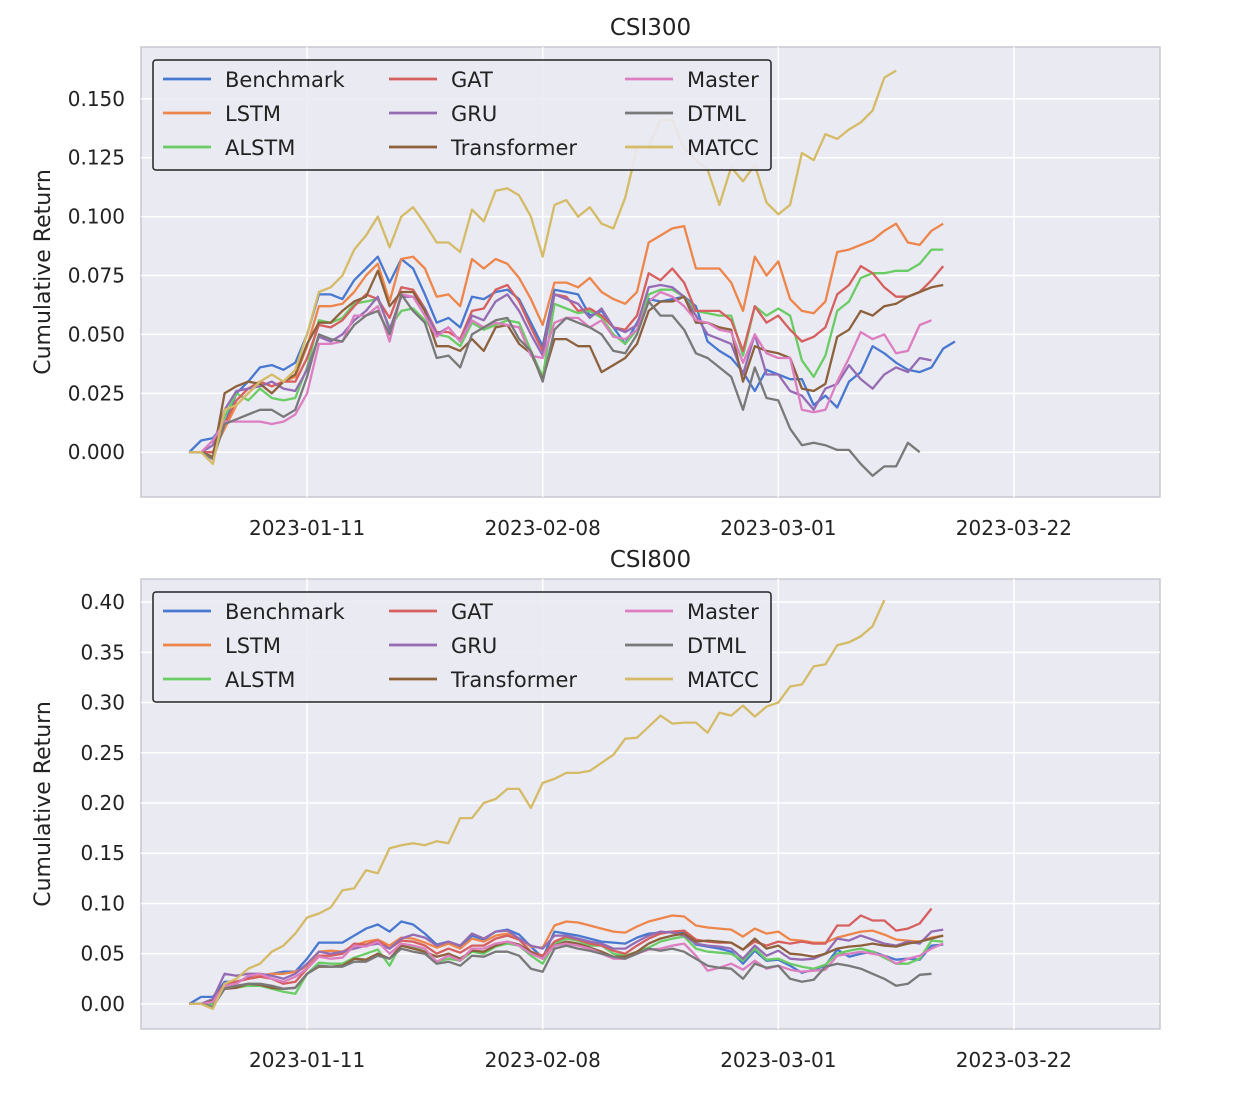 The height and width of the screenshot is (1093, 1242). I want to click on chart-title: CSI300, so click(650, 28).